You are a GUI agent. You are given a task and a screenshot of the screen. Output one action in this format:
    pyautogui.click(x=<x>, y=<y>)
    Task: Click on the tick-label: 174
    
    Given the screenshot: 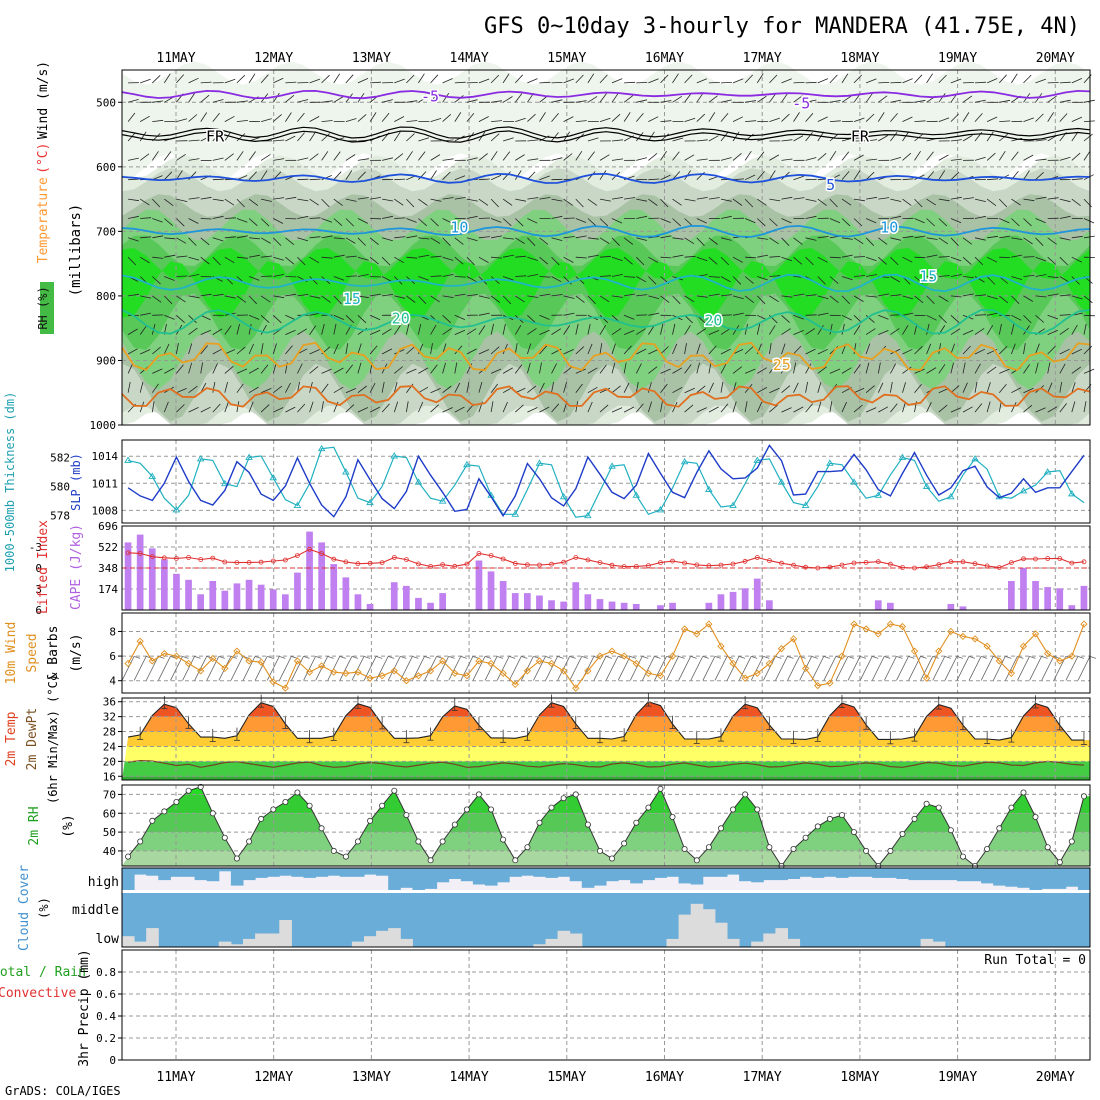 What is the action you would take?
    pyautogui.click(x=108, y=589)
    